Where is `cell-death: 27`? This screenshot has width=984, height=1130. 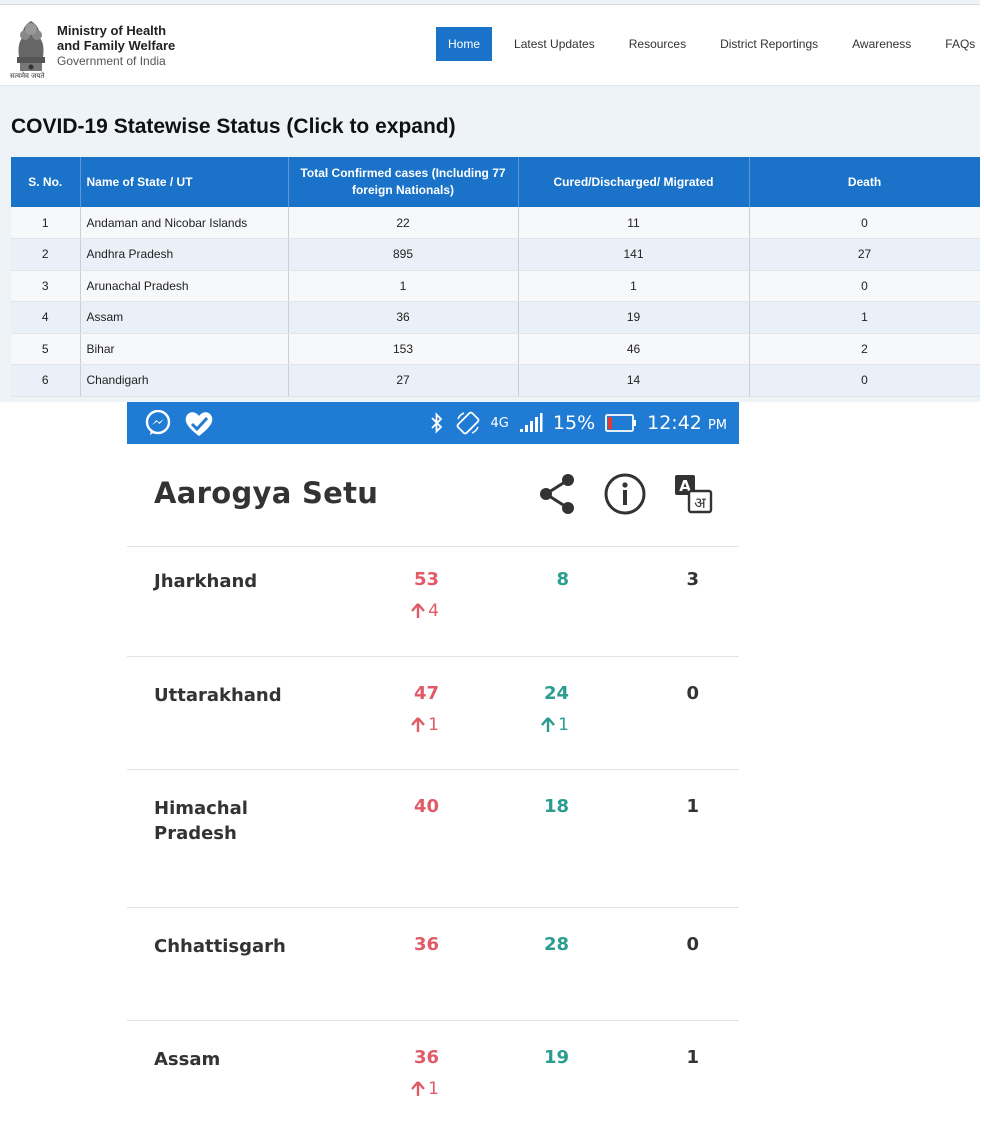 cell-death: 27 is located at coordinates (864, 254).